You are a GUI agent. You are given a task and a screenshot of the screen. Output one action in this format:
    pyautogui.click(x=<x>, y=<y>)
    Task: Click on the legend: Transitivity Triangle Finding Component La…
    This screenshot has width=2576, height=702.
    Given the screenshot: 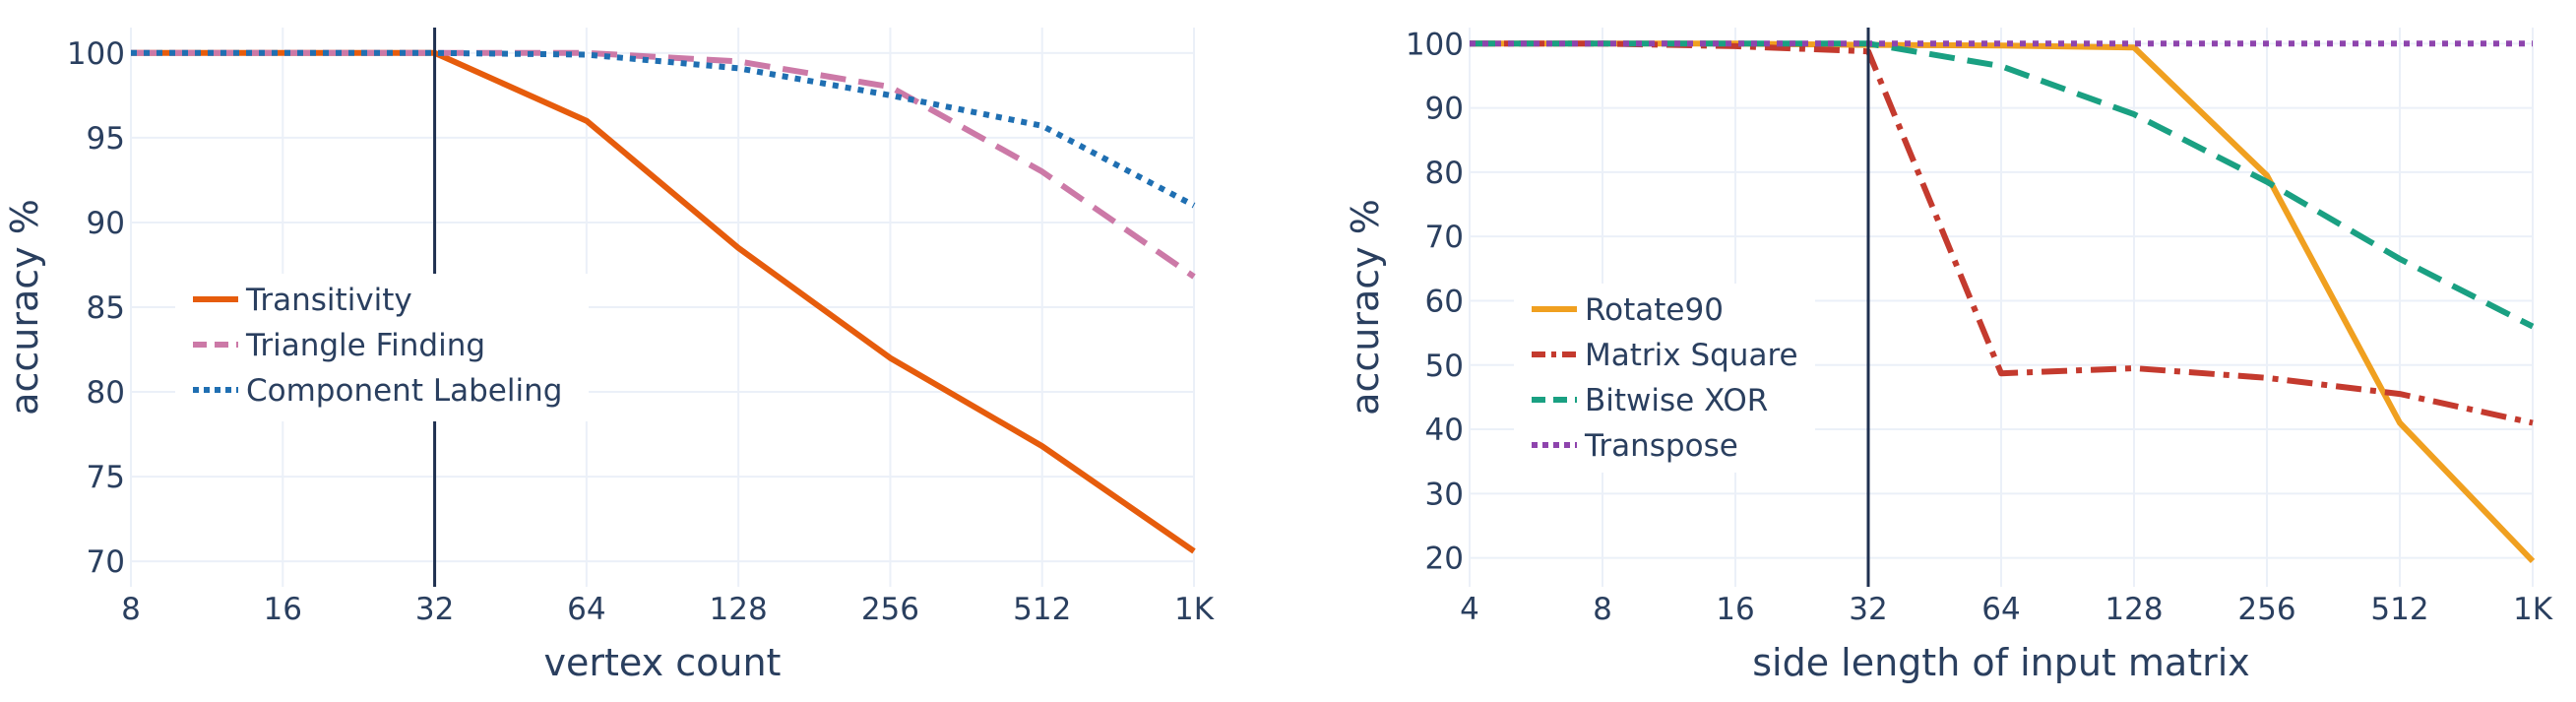 What is the action you would take?
    pyautogui.click(x=382, y=347)
    